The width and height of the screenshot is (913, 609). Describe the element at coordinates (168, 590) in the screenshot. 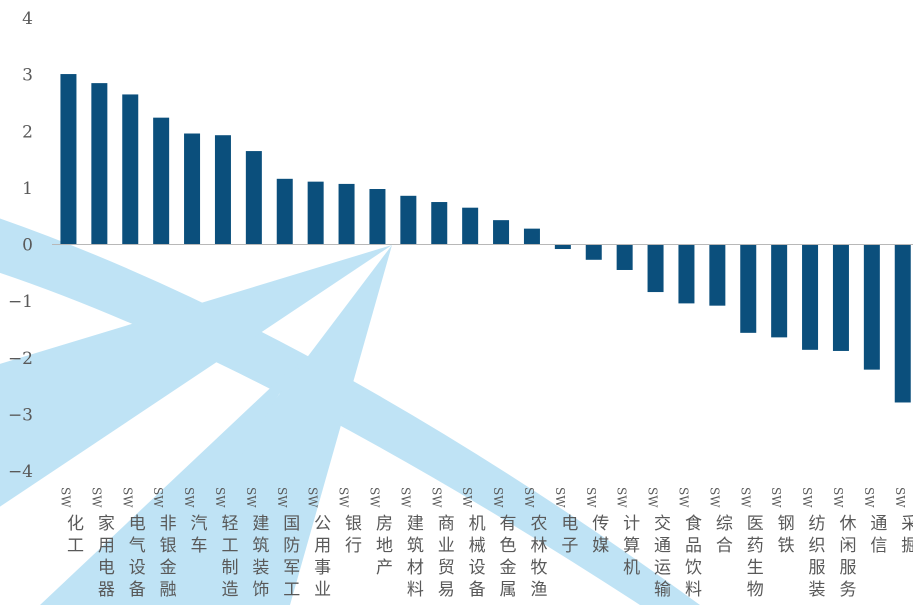

I see `x-tick-label-char: 融` at that location.